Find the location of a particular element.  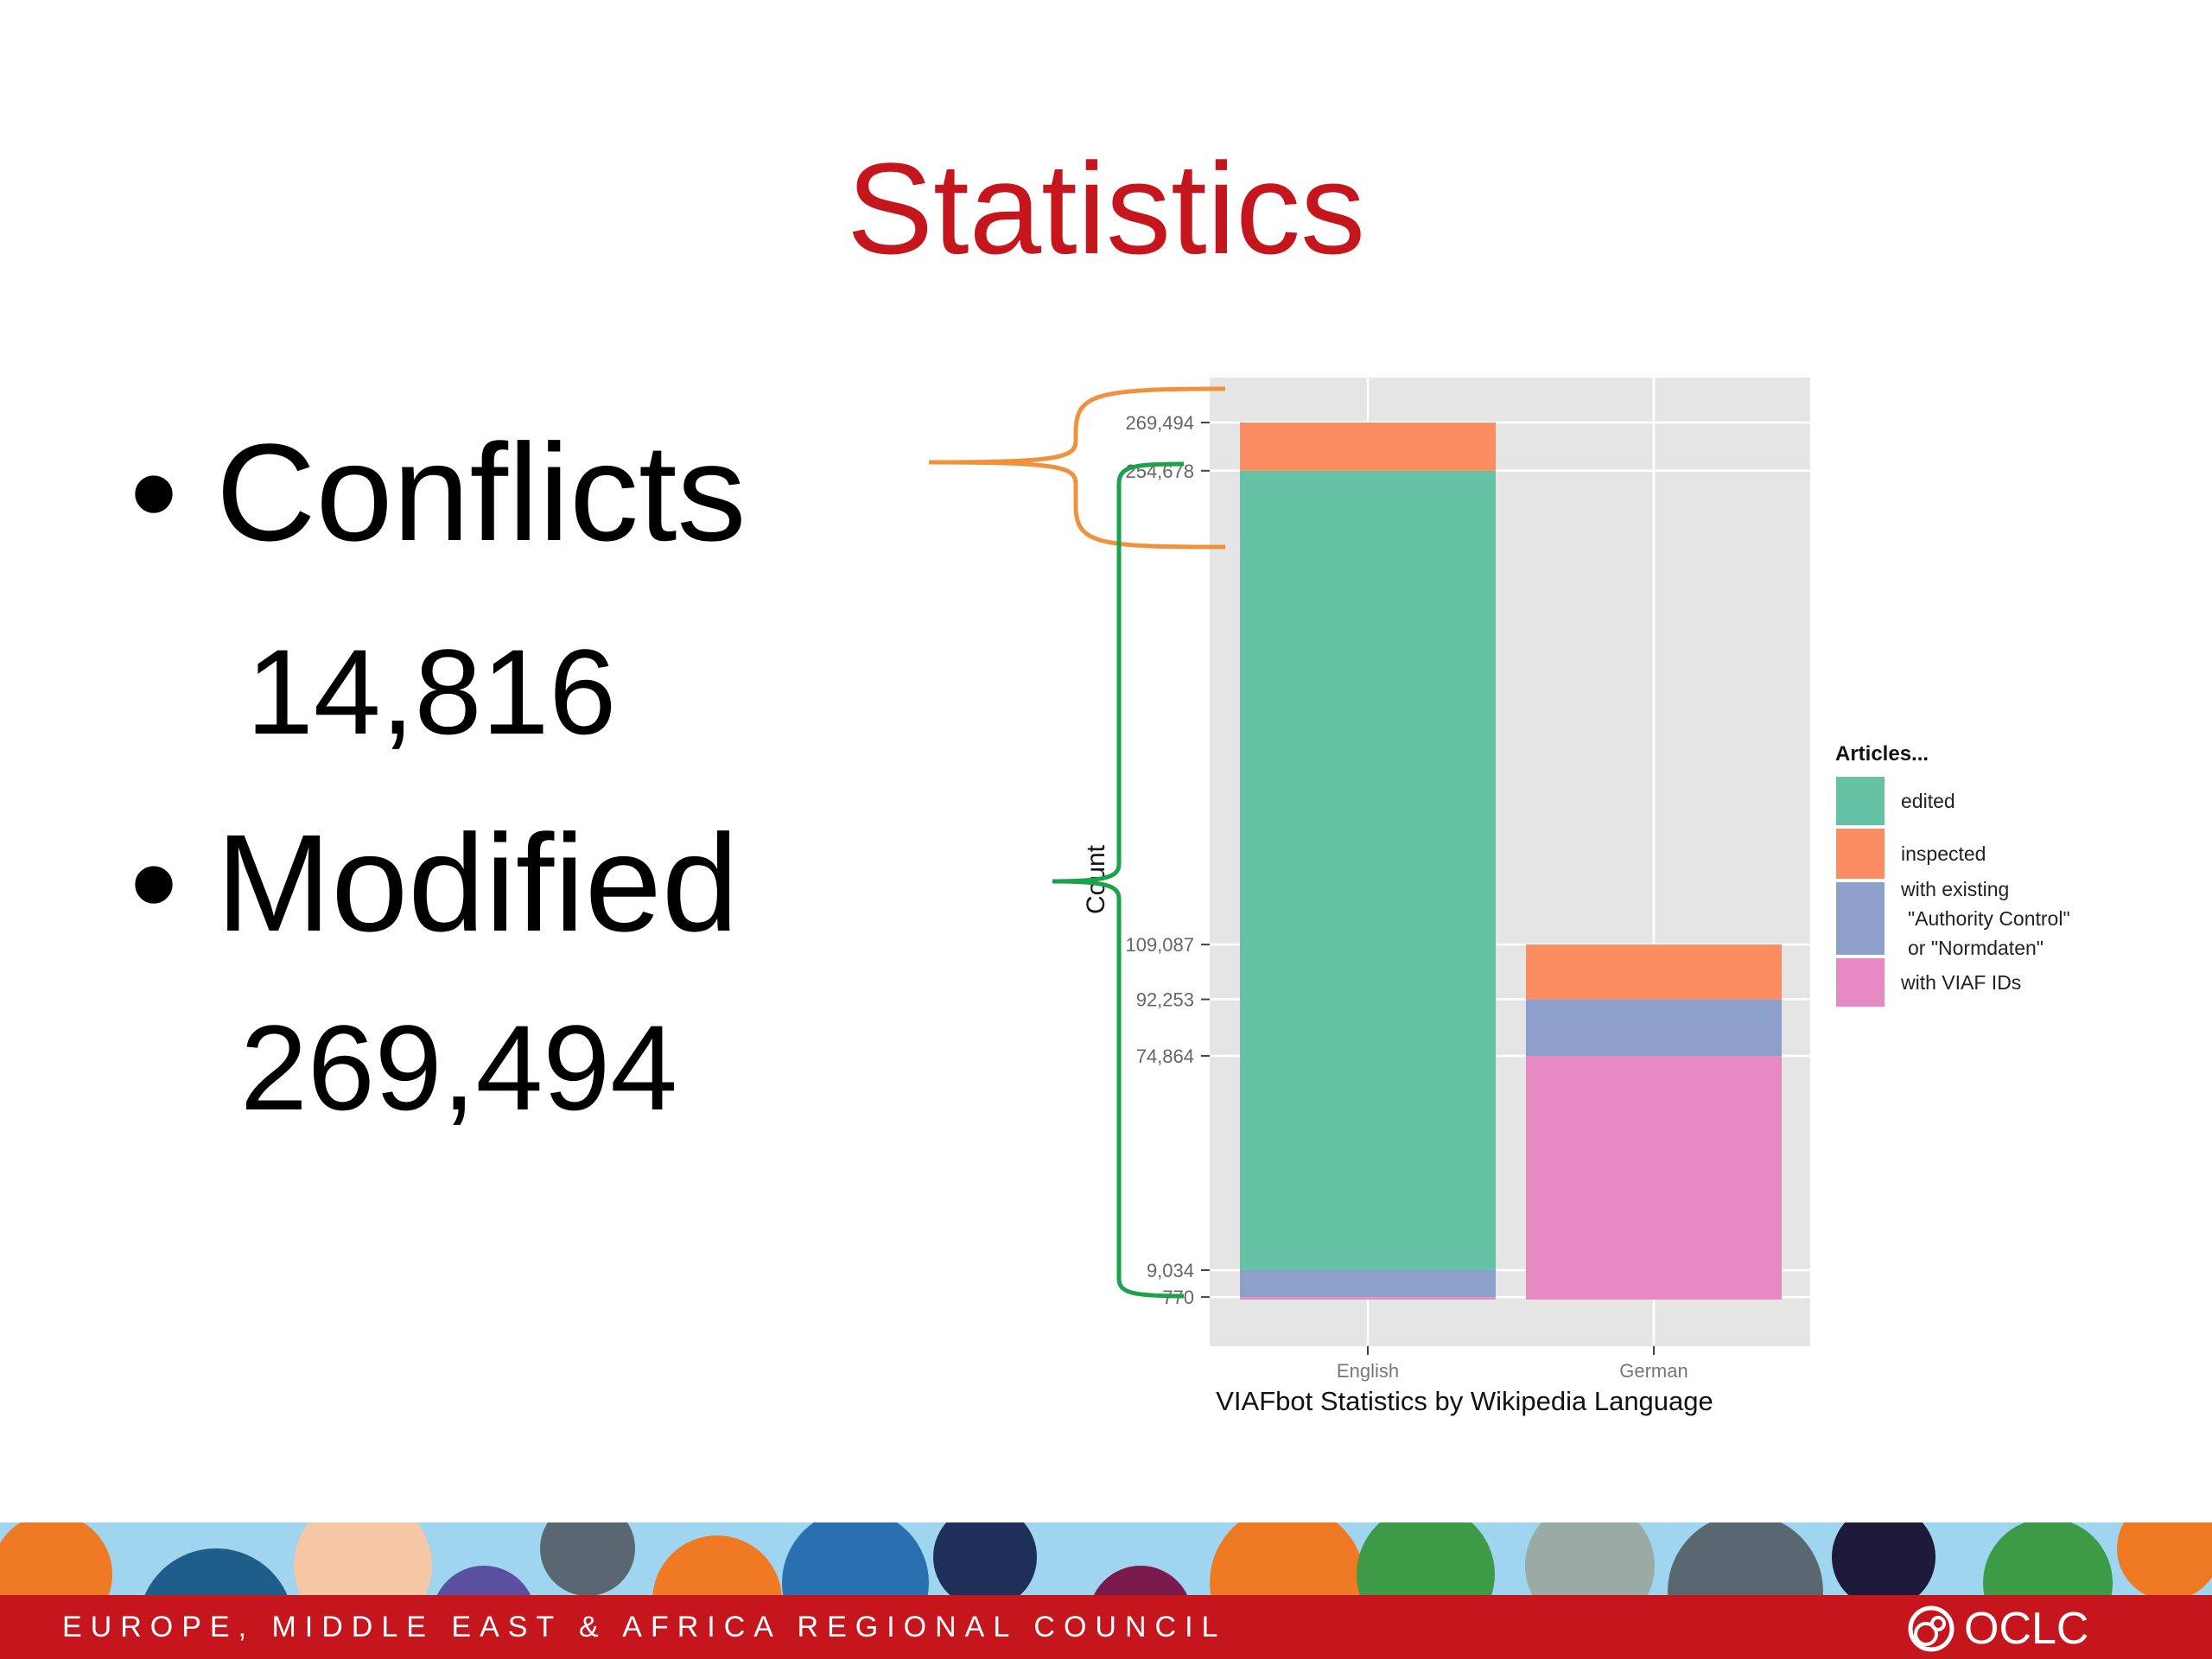

oclc-logo: OCLC is located at coordinates (1997, 1629).